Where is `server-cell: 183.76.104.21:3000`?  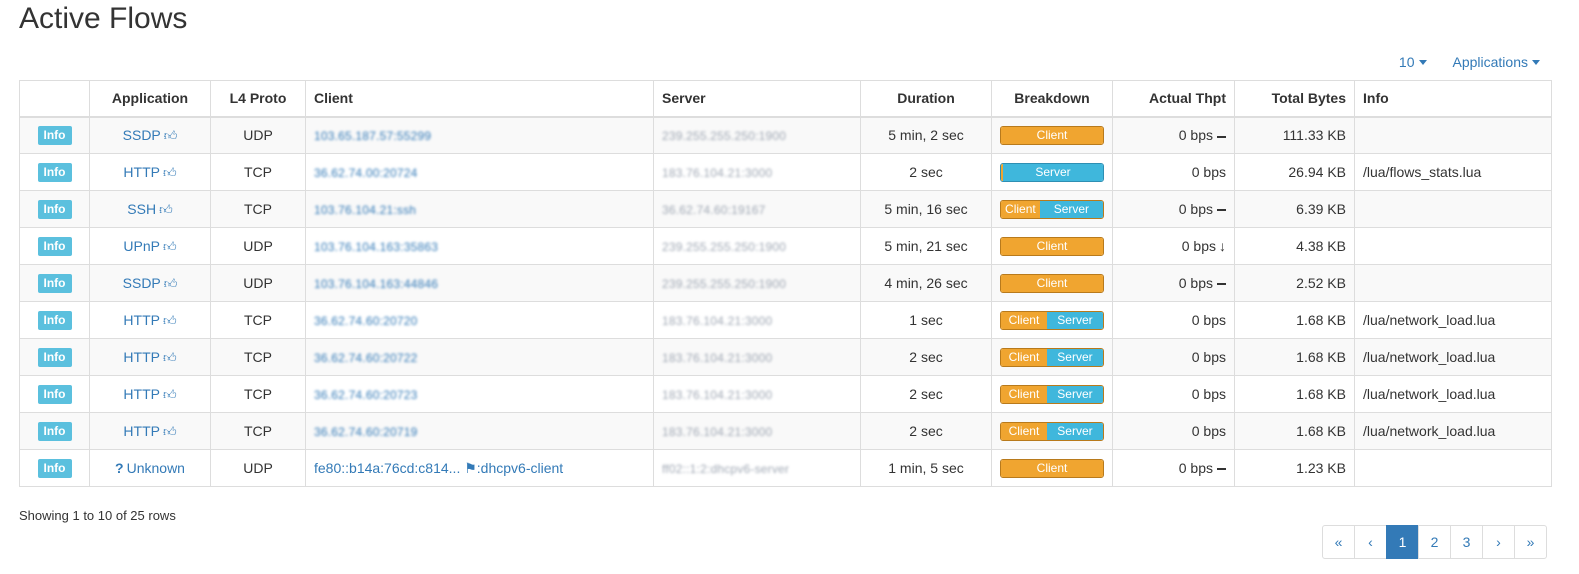
server-cell: 183.76.104.21:3000 is located at coordinates (757, 431).